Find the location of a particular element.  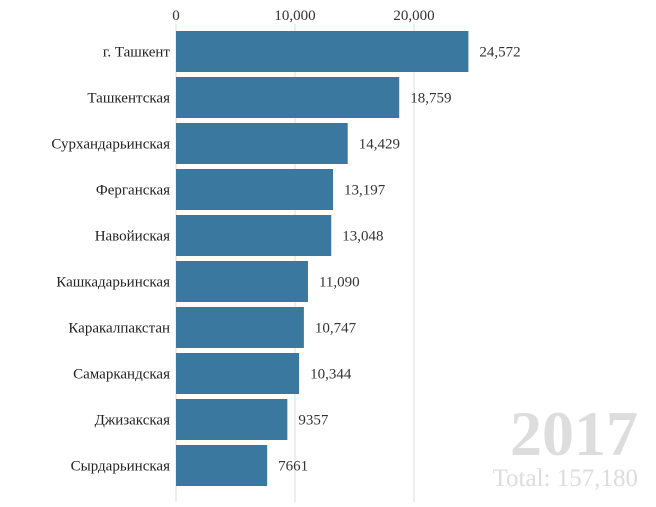

value-label: 14,429 is located at coordinates (379, 145).